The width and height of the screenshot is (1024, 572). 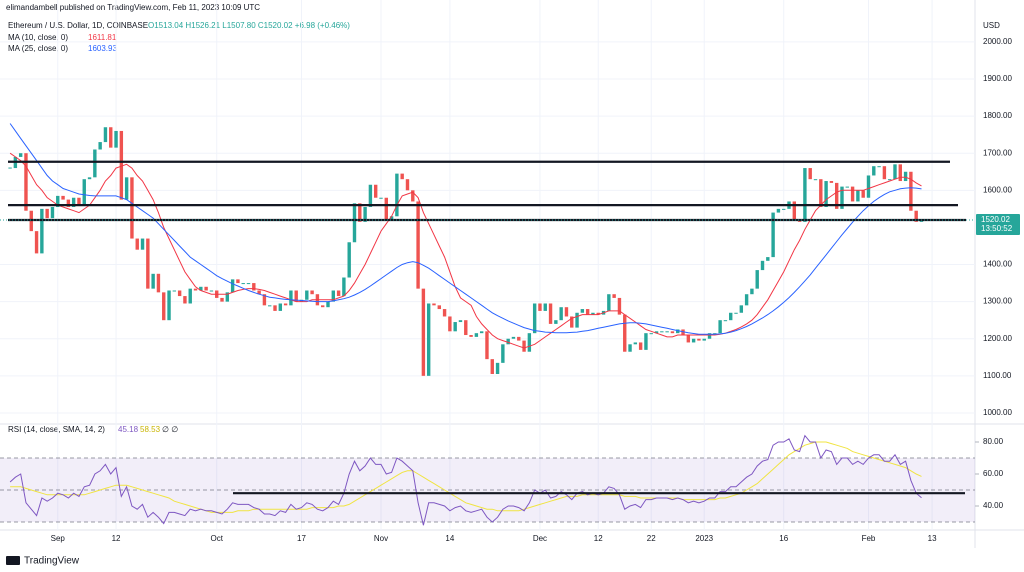 I want to click on y-tick-label: 1800.00, so click(x=997, y=115).